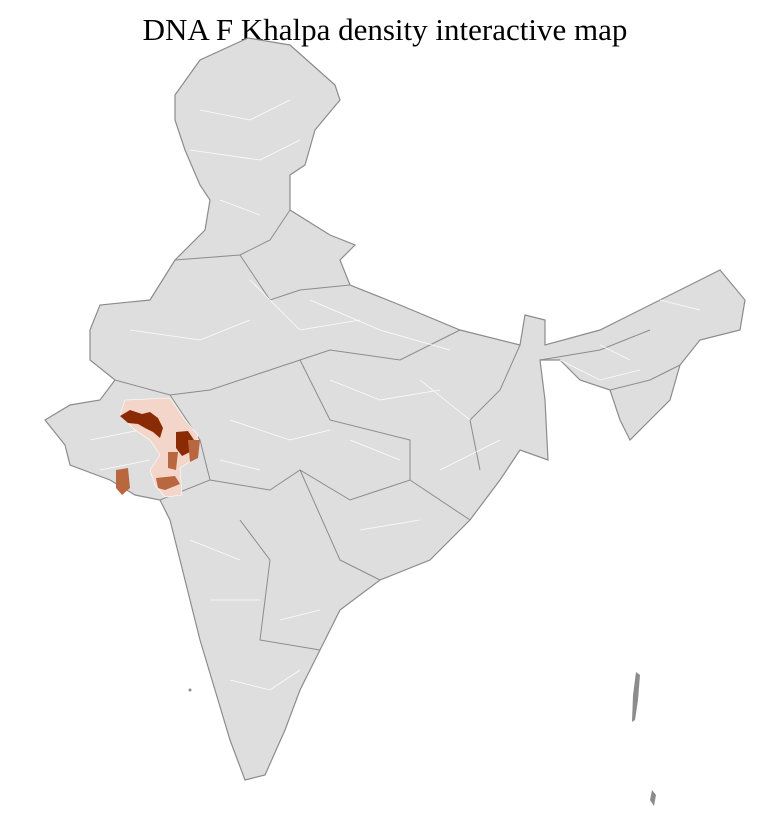 This screenshot has height=816, width=770. Describe the element at coordinates (141, 424) in the screenshot. I see `district-high-density` at that location.